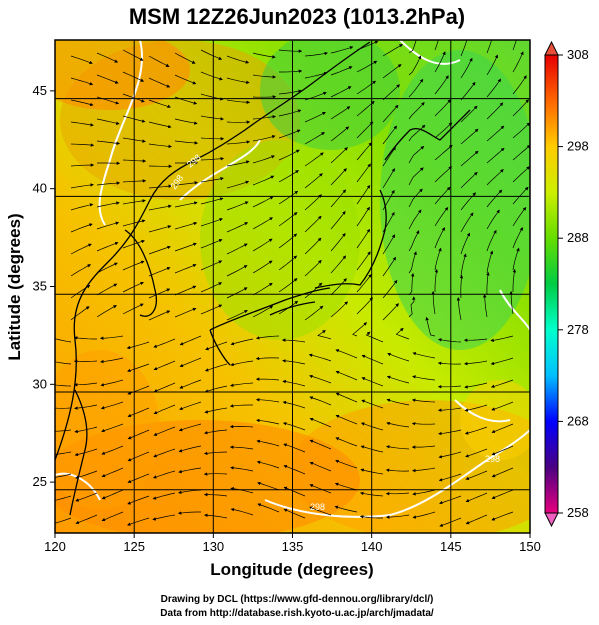 The image size is (599, 625). What do you see at coordinates (566, 284) in the screenshot?
I see `colorbar: 308 298 288 278 268 258` at bounding box center [566, 284].